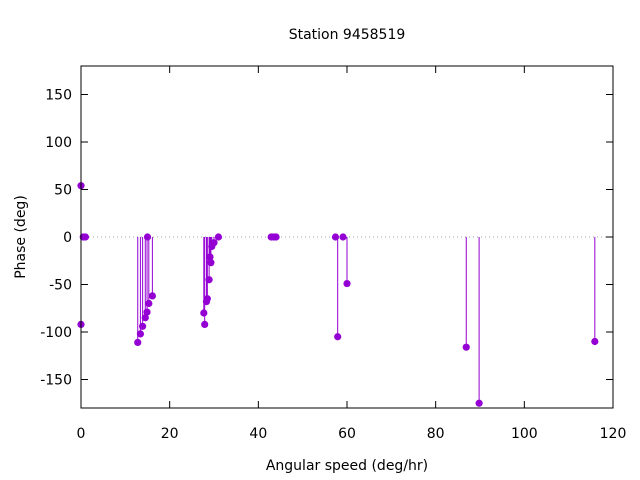  What do you see at coordinates (613, 434) in the screenshot?
I see `x-tick-label: 120` at bounding box center [613, 434].